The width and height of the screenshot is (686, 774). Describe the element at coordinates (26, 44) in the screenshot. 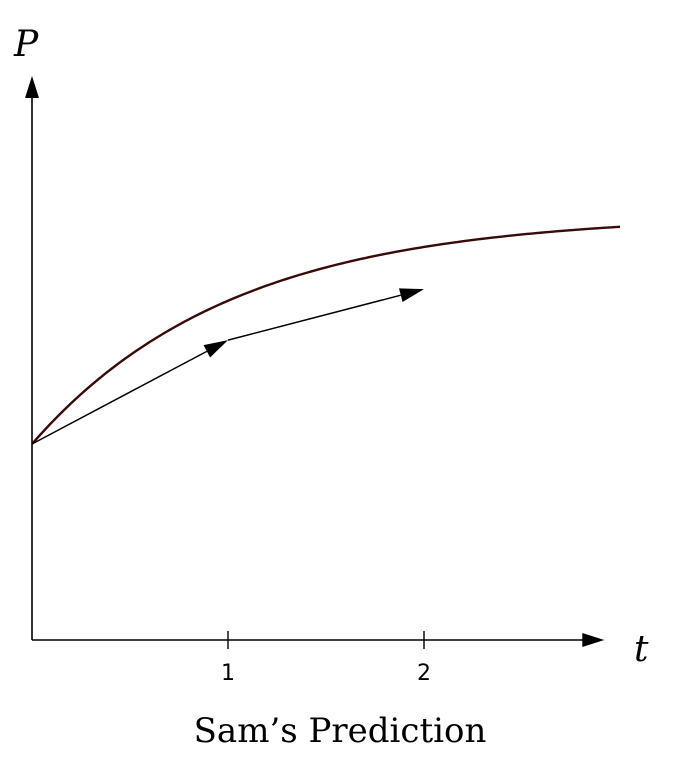

I see `y-axis-label: P` at that location.